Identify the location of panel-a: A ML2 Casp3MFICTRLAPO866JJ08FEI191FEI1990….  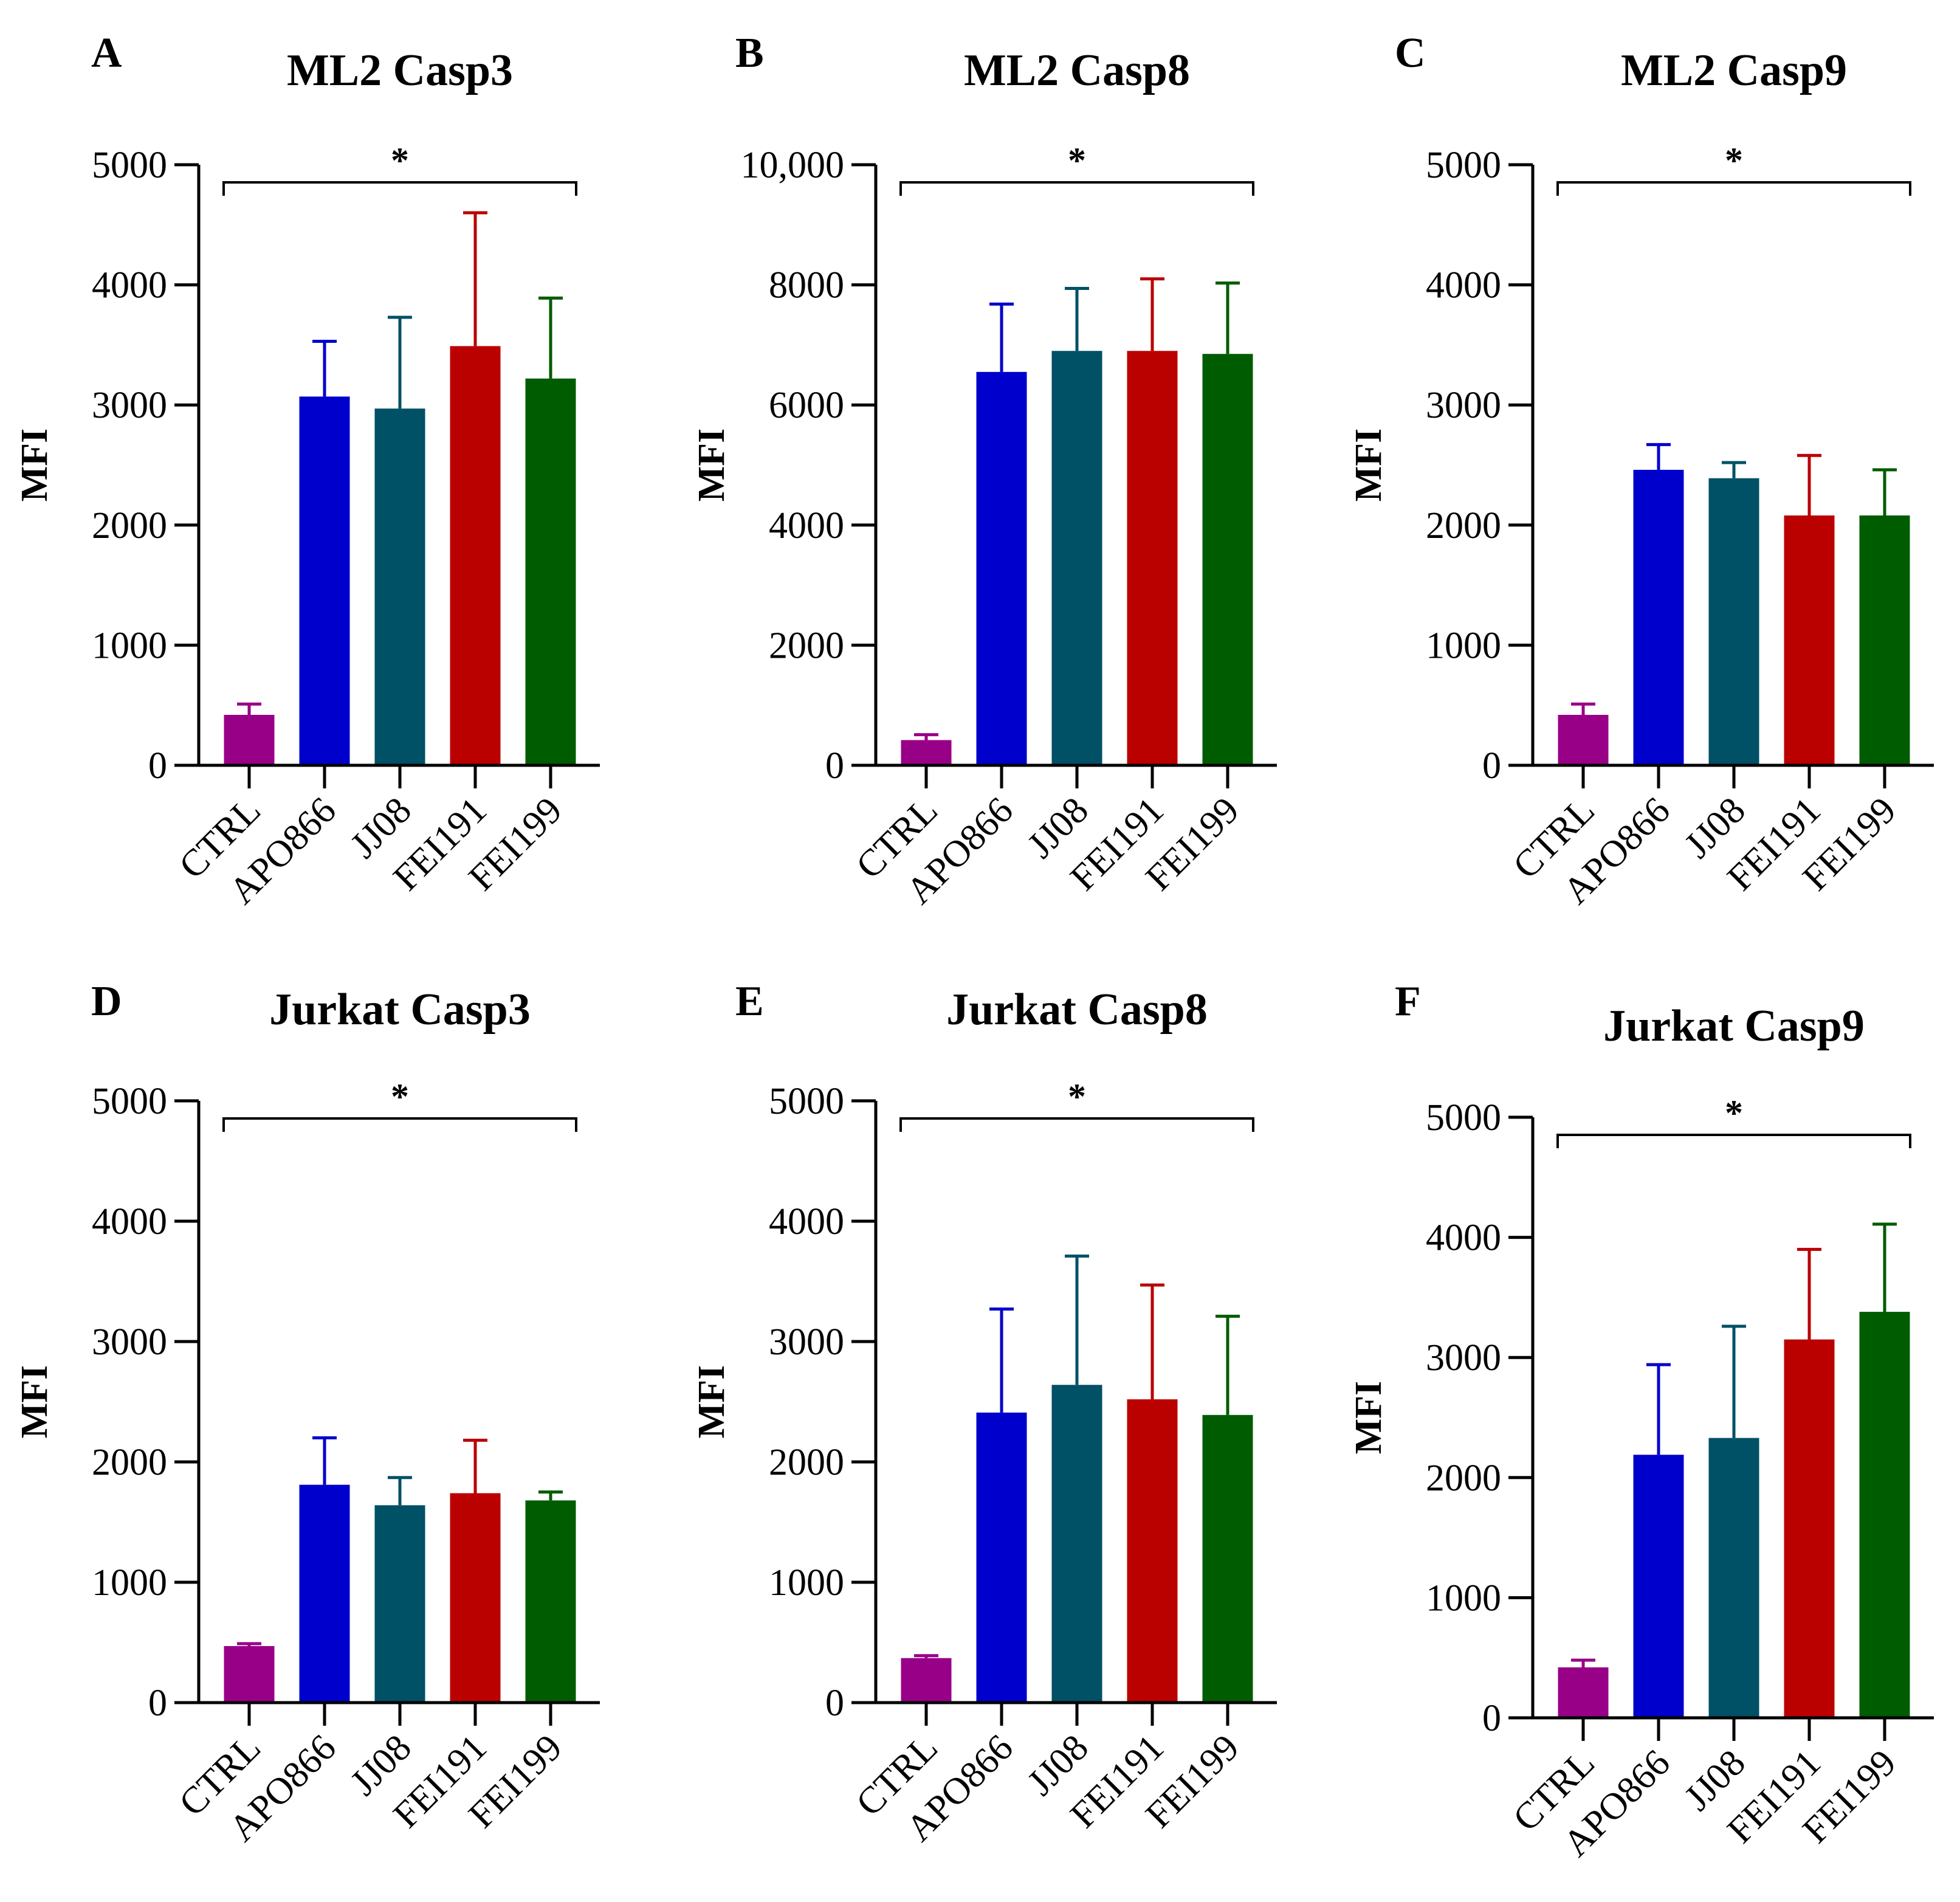
(307, 471).